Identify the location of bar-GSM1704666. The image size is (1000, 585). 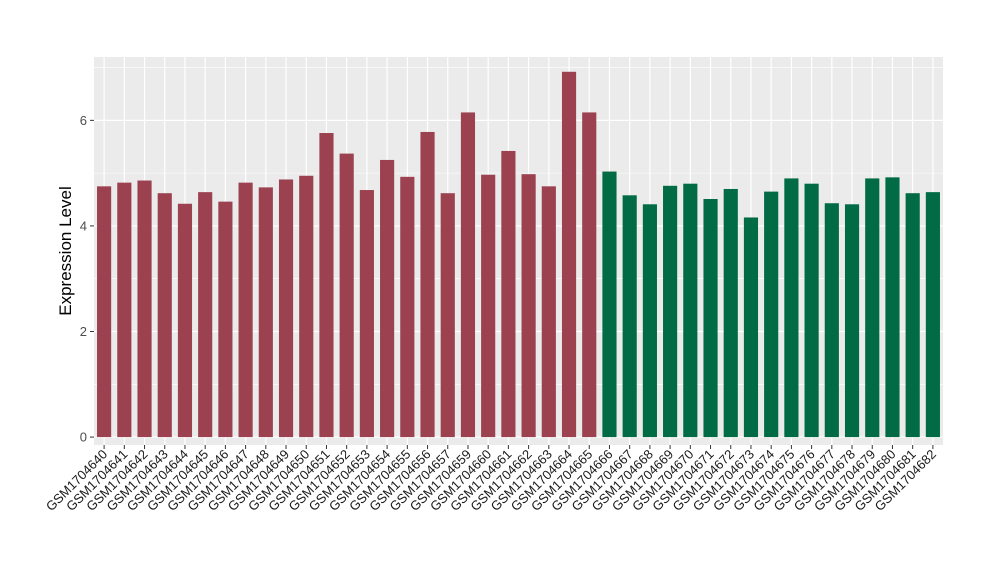
(609, 304).